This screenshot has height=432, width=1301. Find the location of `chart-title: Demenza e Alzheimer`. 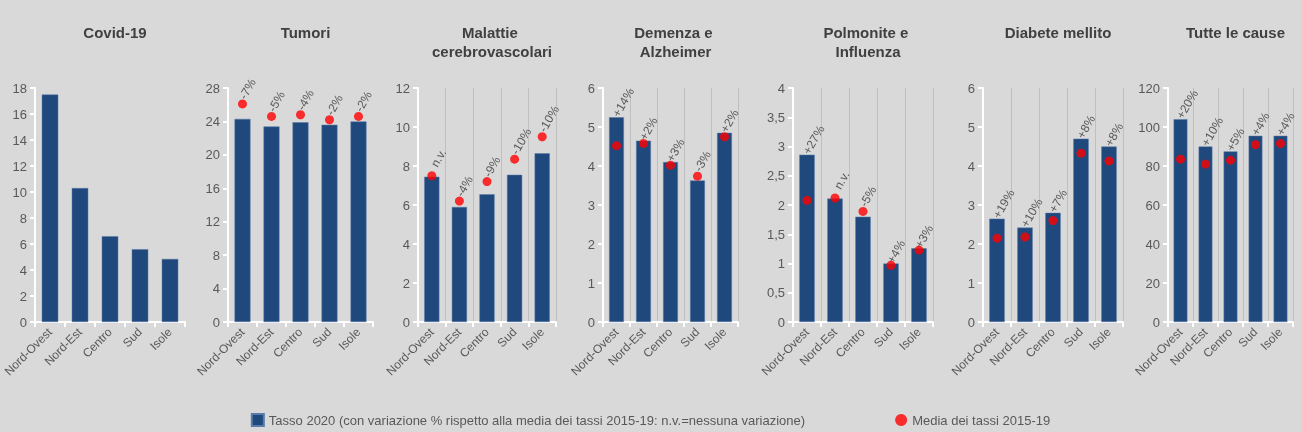

chart-title: Demenza e Alzheimer is located at coordinates (675, 42).